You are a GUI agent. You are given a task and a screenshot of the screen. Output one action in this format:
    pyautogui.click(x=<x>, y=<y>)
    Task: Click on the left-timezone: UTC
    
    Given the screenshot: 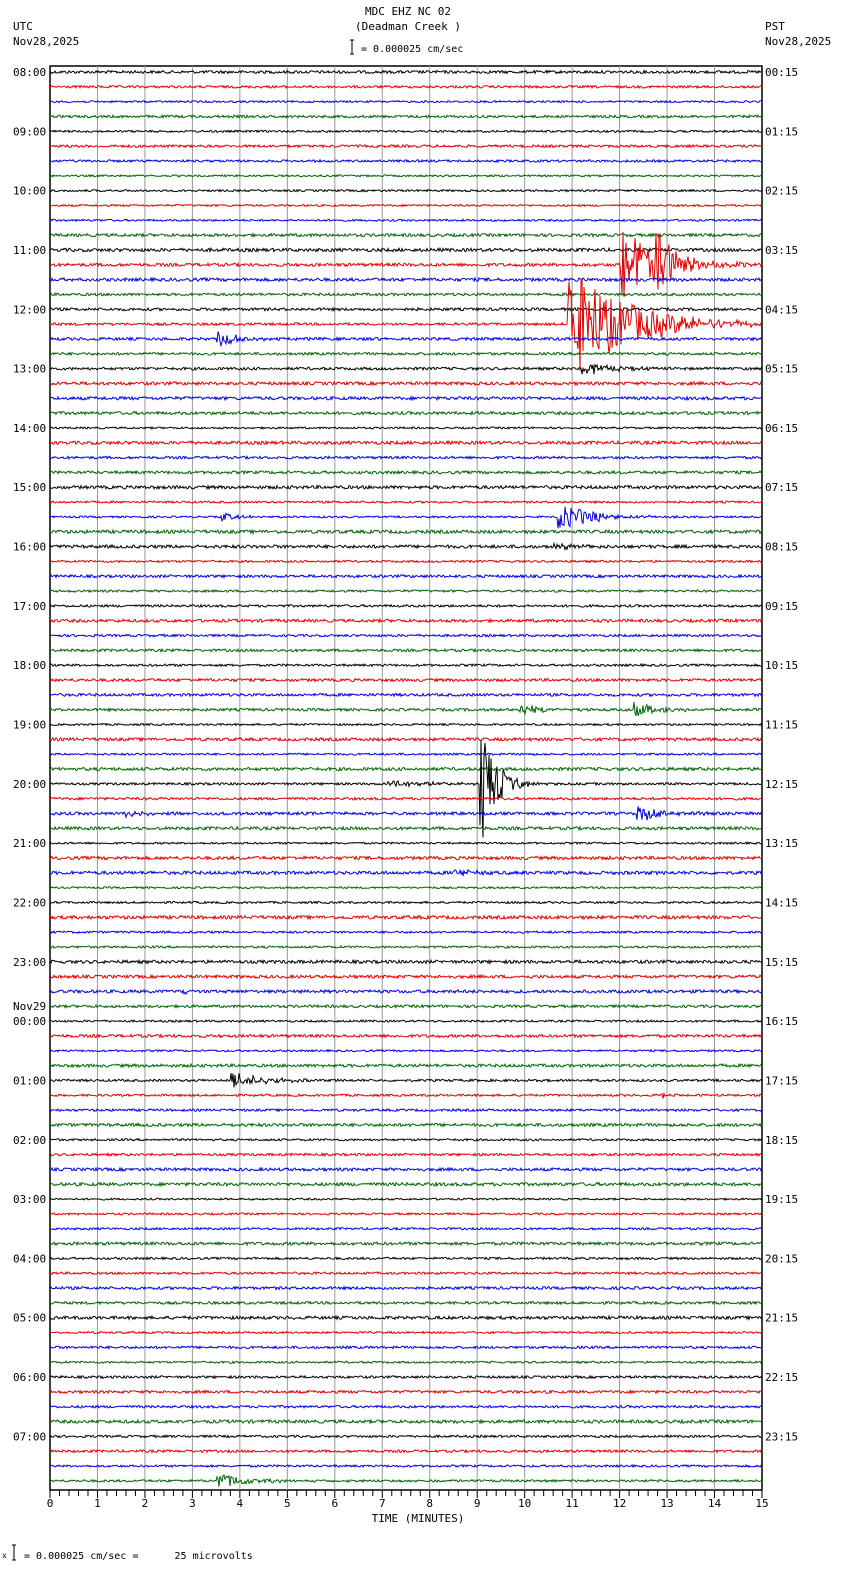 What is the action you would take?
    pyautogui.click(x=23, y=26)
    